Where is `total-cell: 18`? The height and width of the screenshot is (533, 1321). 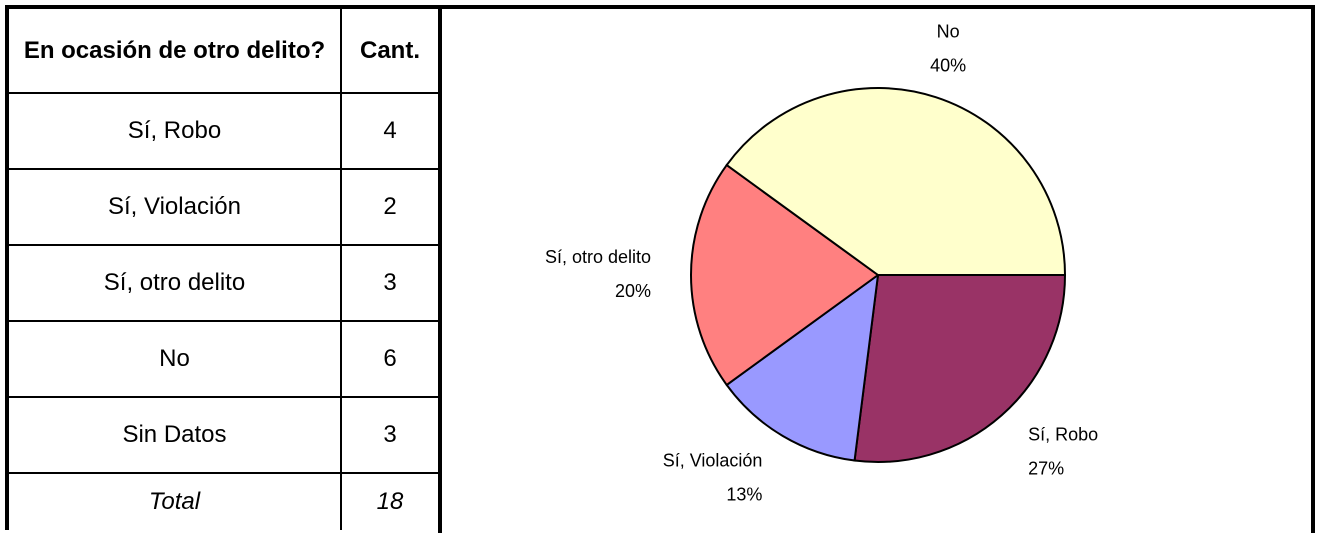 total-cell: 18 is located at coordinates (390, 501).